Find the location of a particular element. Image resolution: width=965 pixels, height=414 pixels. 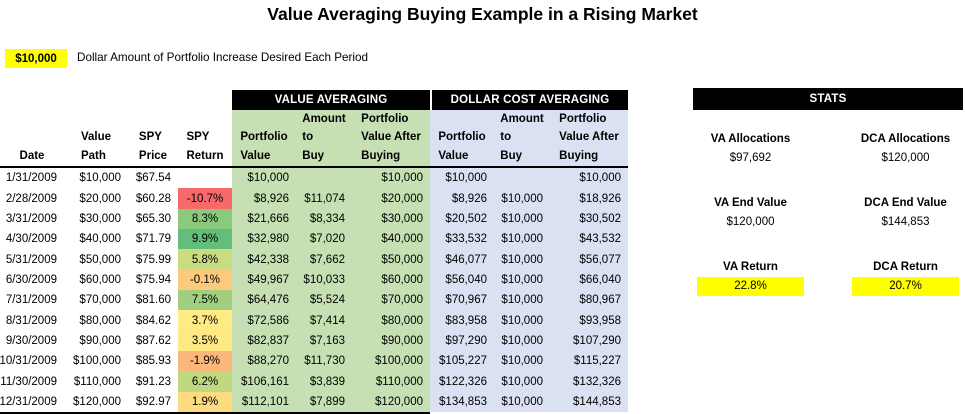

cell-value-path: $50,000 is located at coordinates (100, 259).